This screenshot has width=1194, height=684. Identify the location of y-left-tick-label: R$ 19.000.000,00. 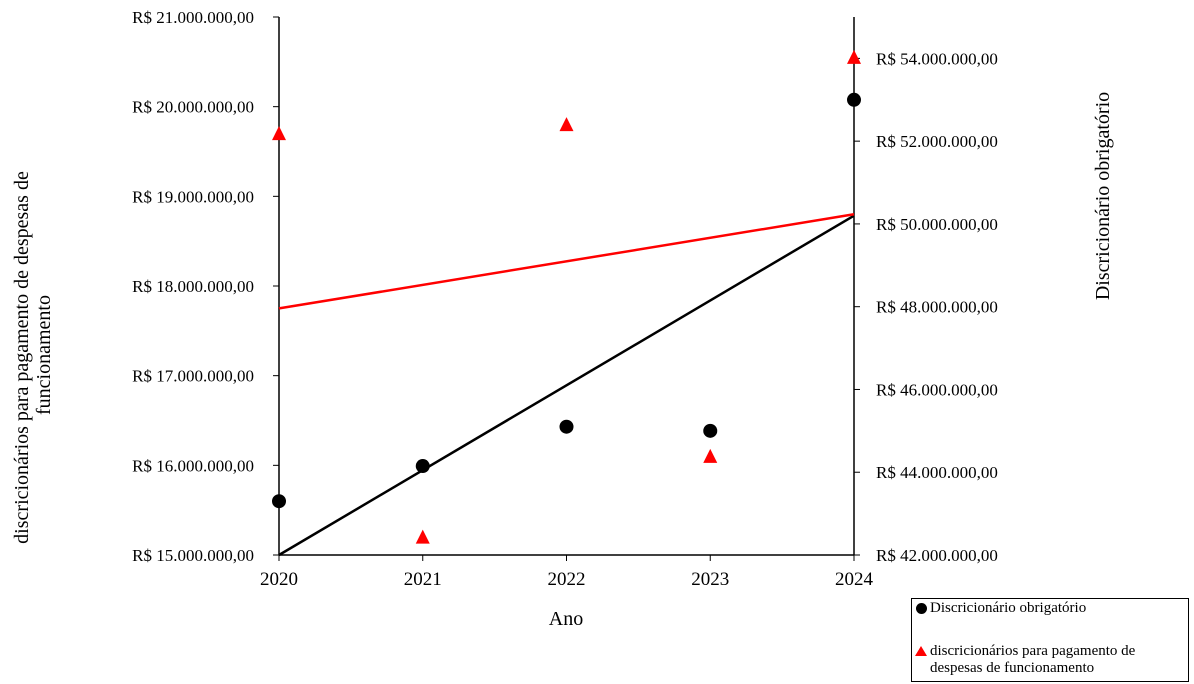
(193, 196).